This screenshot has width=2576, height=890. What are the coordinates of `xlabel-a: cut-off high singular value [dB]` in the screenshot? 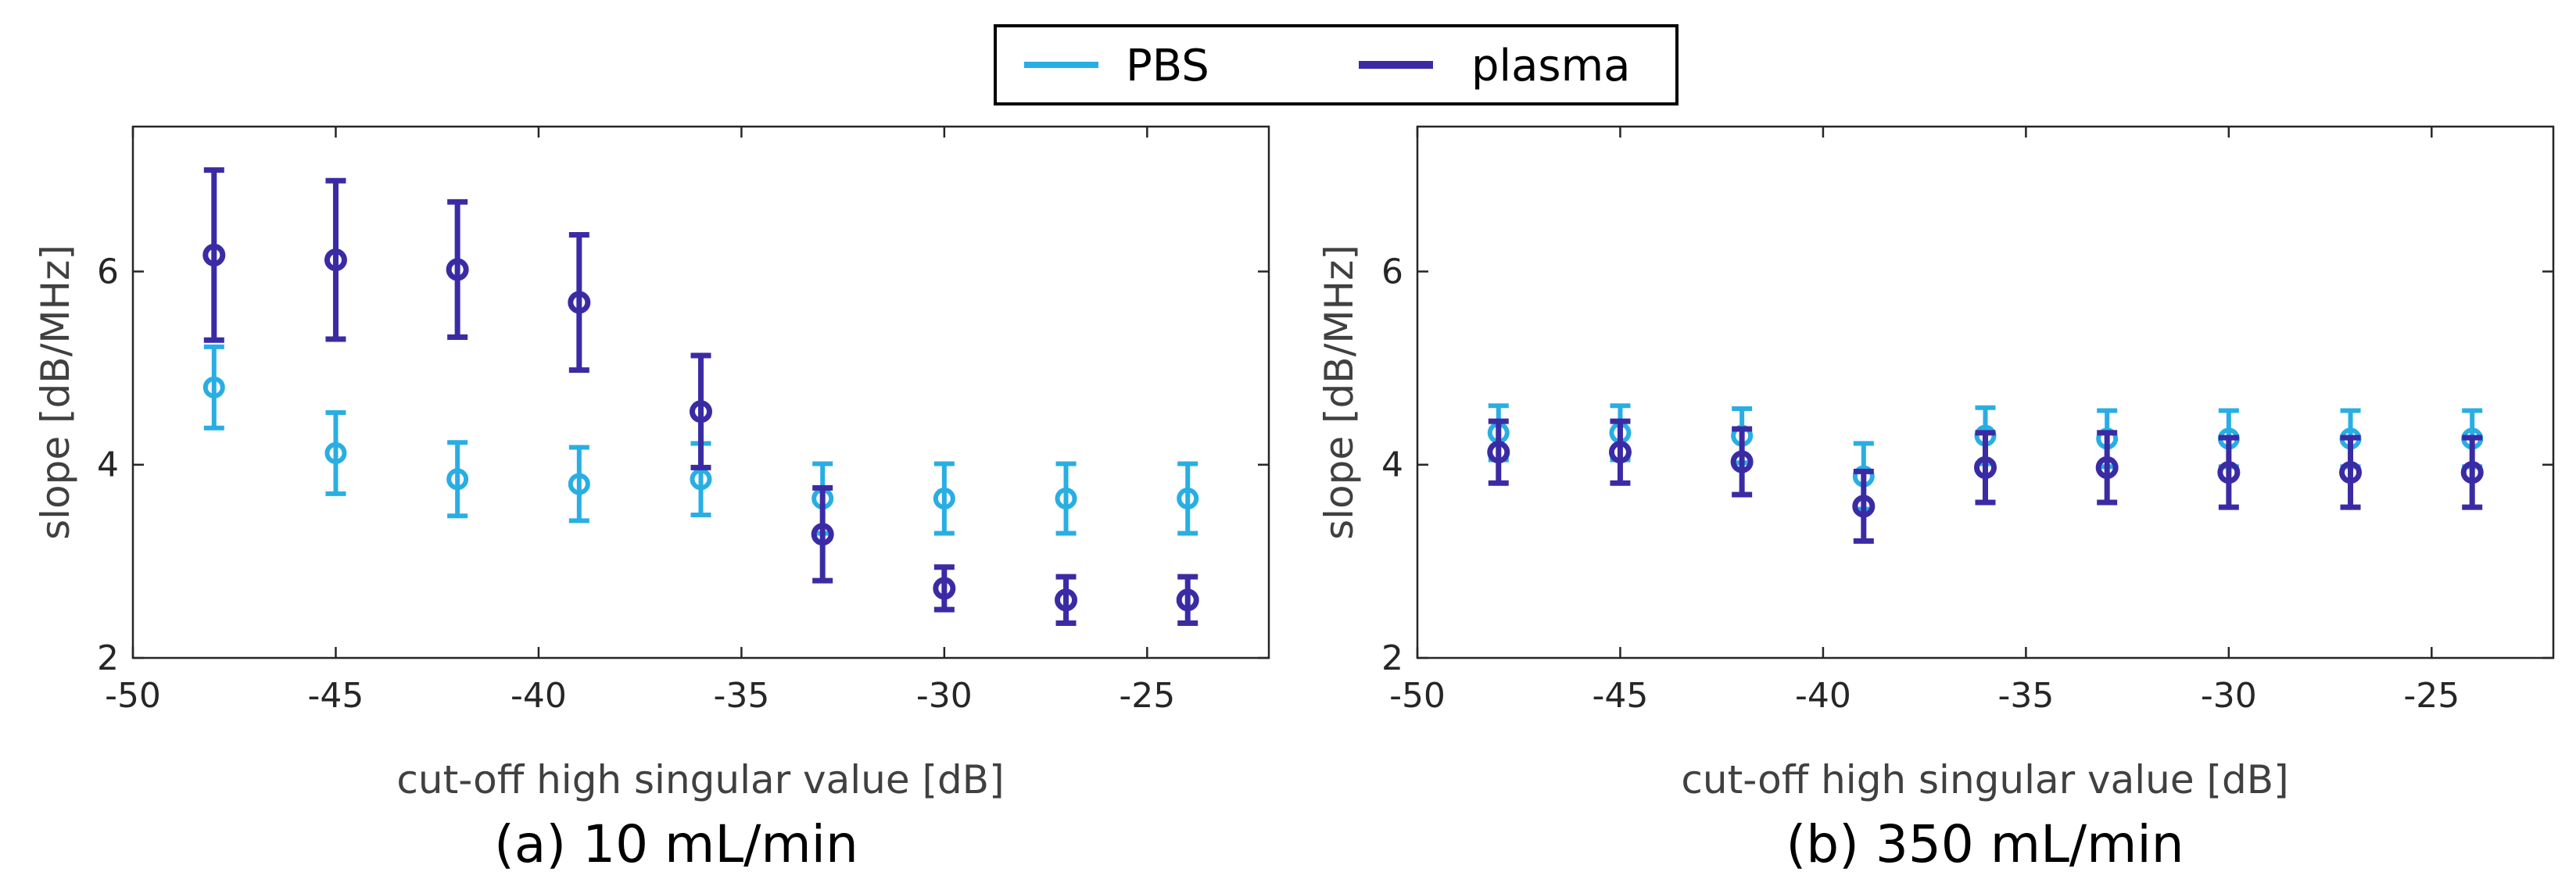 It's located at (700, 779).